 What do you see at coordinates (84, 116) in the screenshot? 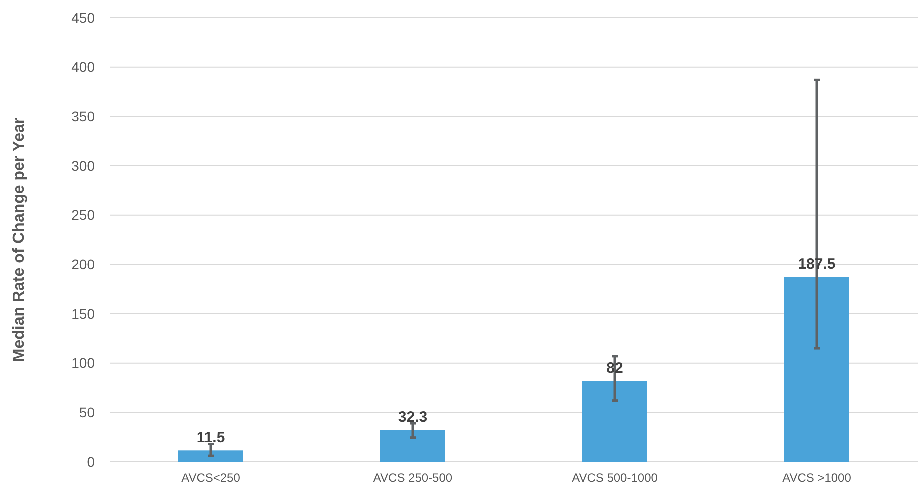
I see `y-tick-label: 350` at bounding box center [84, 116].